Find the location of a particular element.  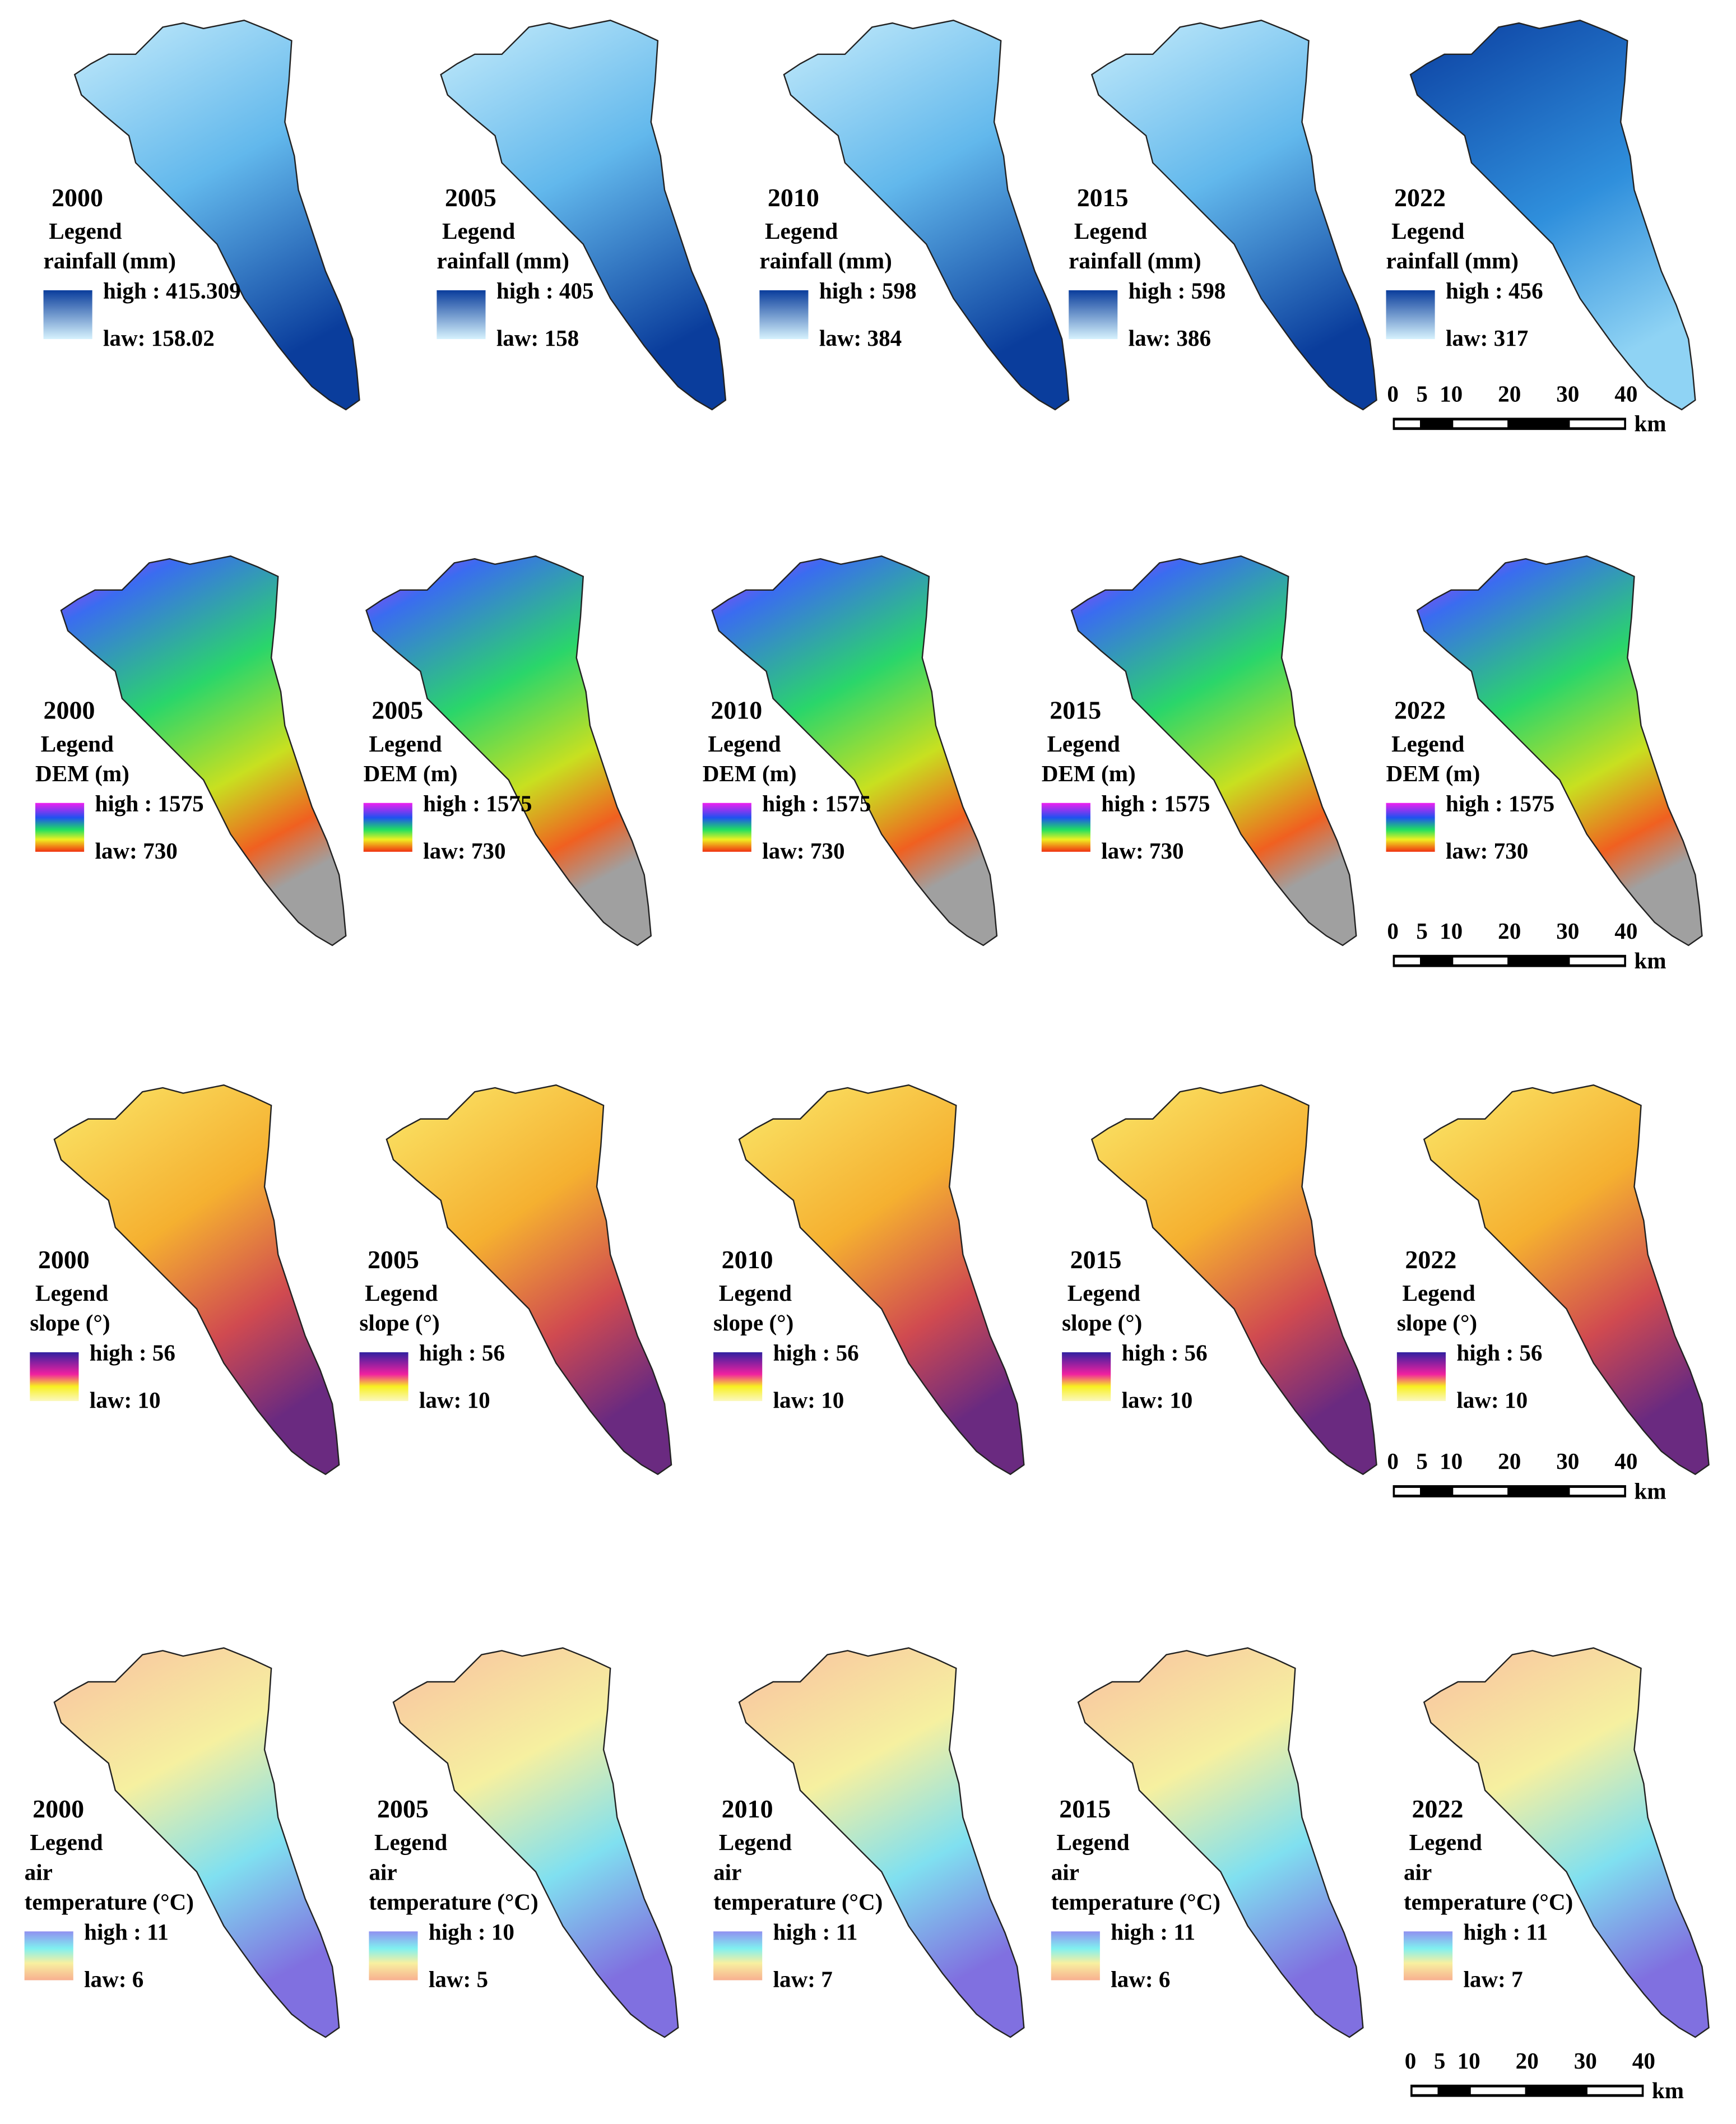

legend-low: law: 317 is located at coordinates (1487, 338).